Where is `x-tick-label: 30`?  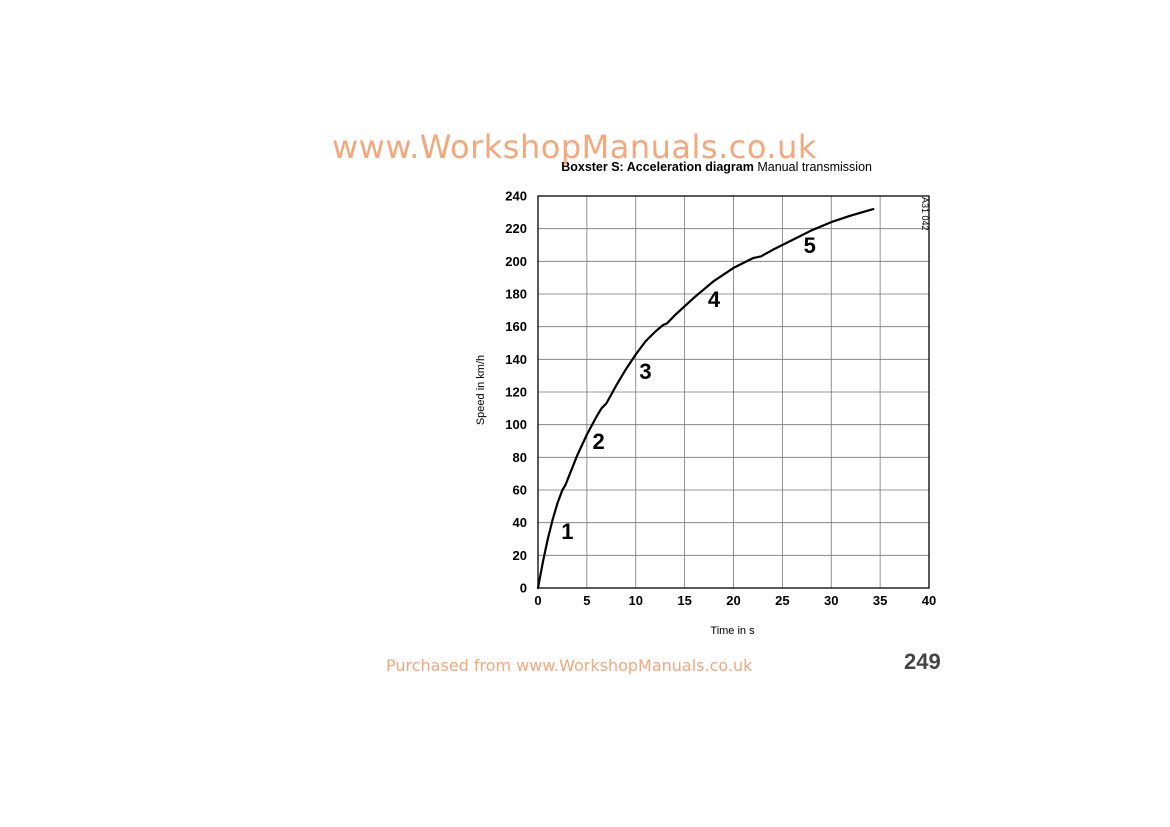 x-tick-label: 30 is located at coordinates (831, 600).